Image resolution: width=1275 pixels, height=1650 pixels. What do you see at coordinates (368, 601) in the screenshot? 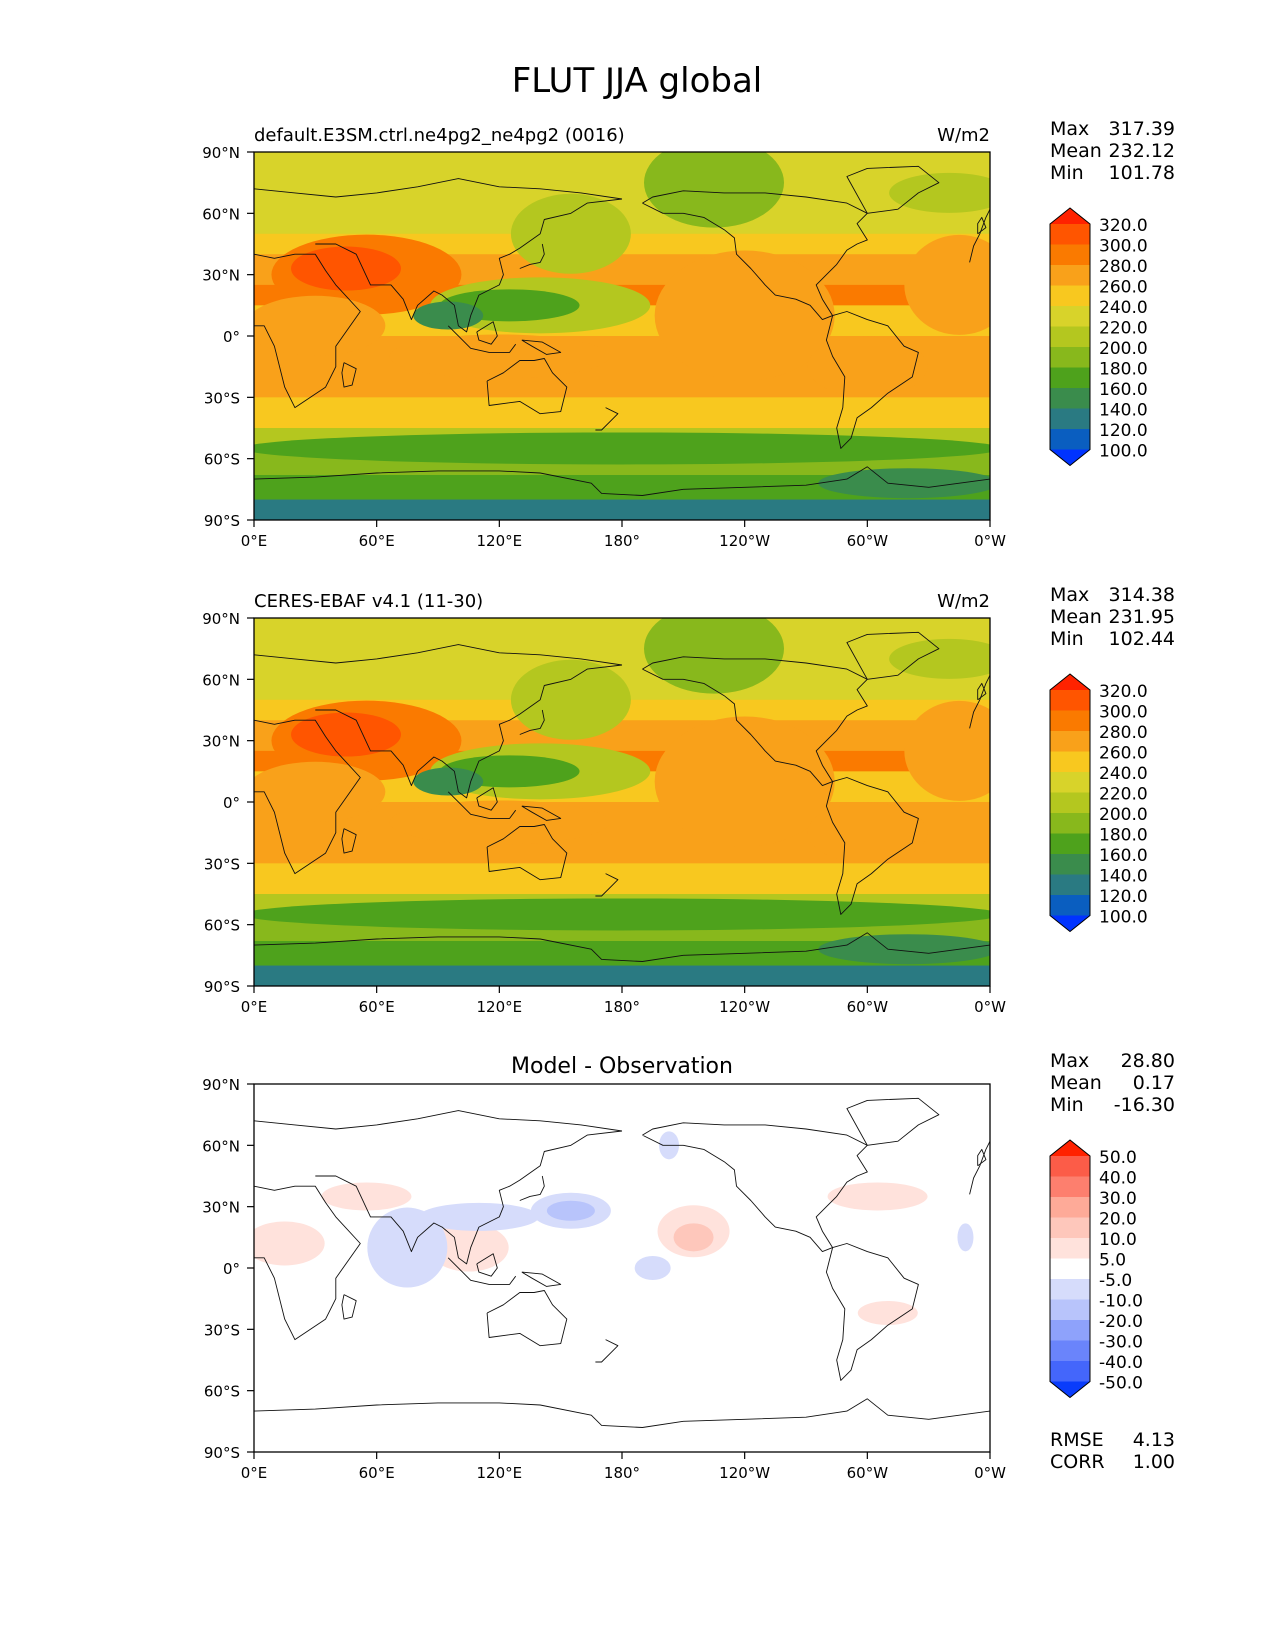
I see `panel-title-left: CERES-EBAF v4.1 (11-30)` at bounding box center [368, 601].